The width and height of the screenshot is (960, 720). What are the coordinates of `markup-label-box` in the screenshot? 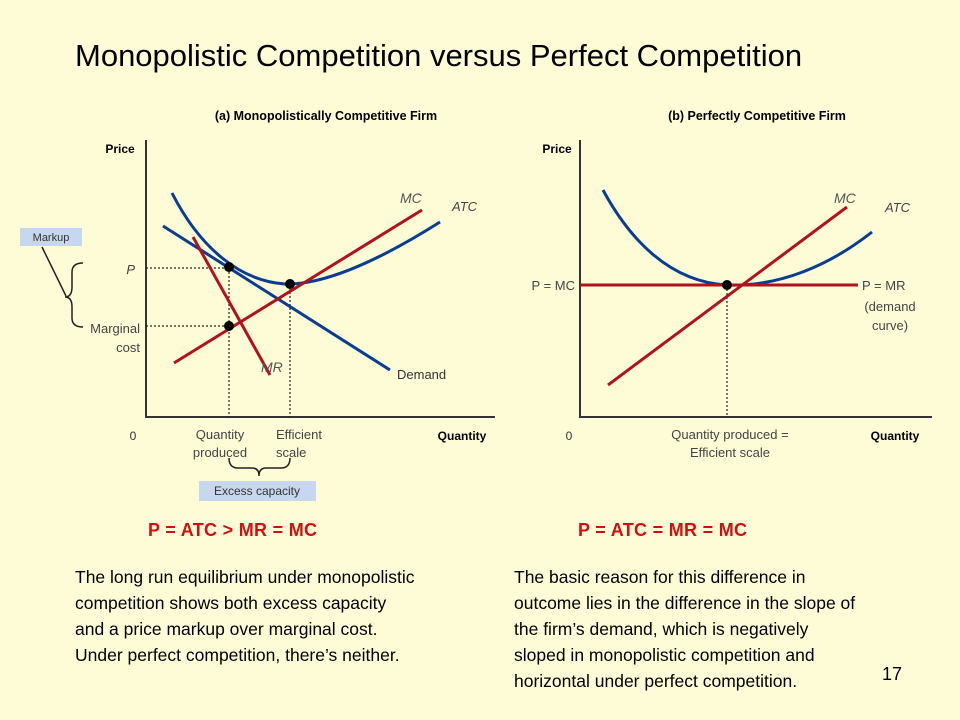 It's located at (51, 237).